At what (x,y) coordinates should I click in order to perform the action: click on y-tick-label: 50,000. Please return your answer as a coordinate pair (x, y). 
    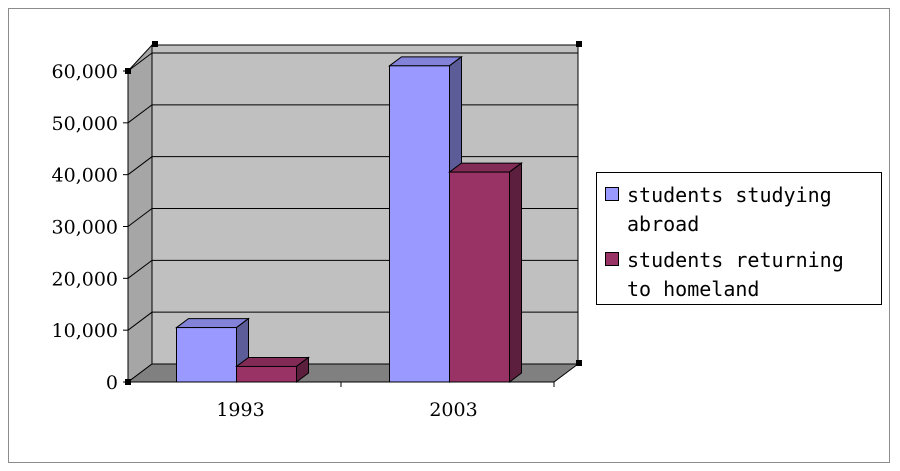
    Looking at the image, I should click on (85, 124).